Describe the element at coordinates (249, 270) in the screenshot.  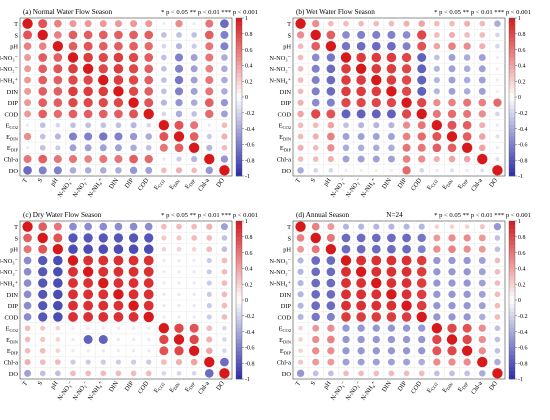
I see `colorbar-tick-label: 0.4` at that location.